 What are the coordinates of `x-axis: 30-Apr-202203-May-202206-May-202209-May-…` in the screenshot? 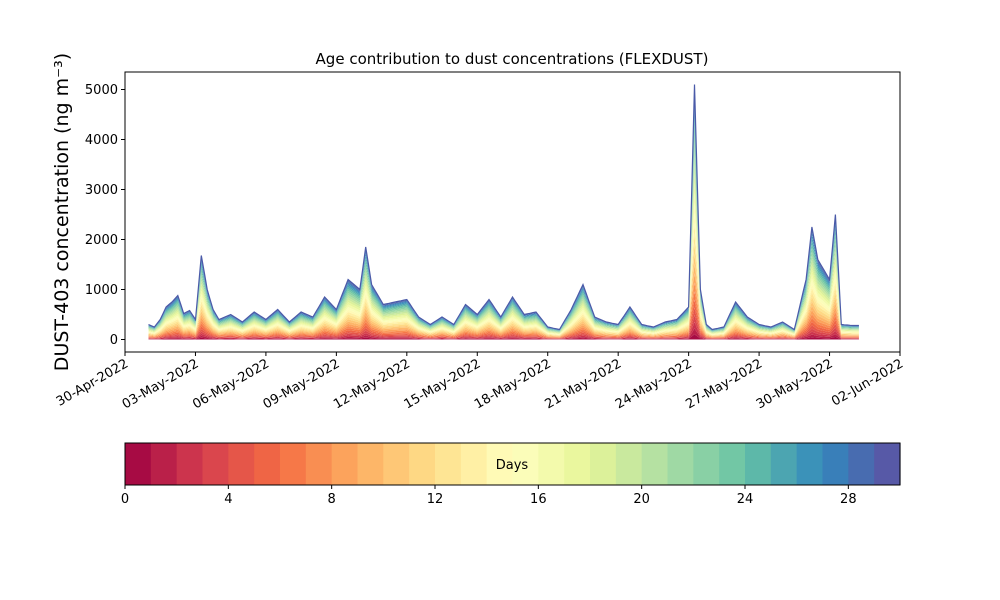 It's located at (480, 382).